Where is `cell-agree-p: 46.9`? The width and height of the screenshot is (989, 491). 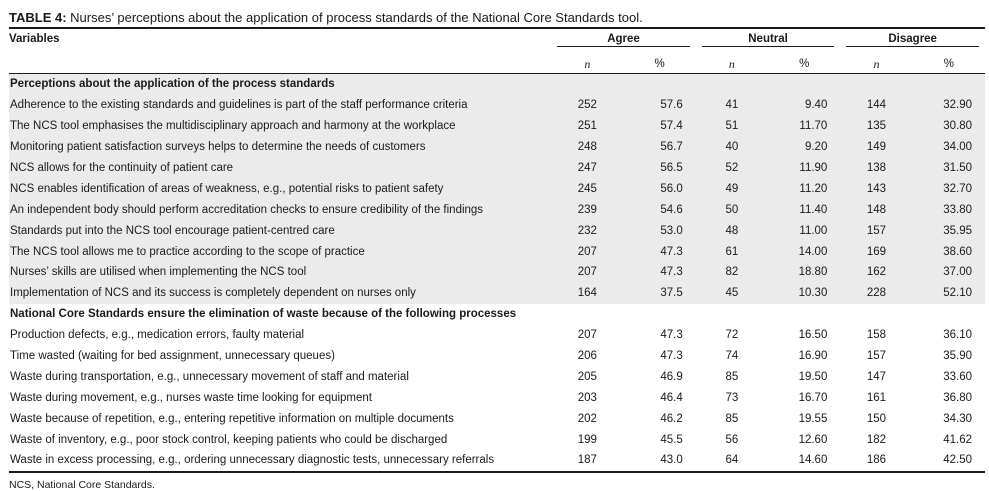 cell-agree-p: 46.9 is located at coordinates (671, 376).